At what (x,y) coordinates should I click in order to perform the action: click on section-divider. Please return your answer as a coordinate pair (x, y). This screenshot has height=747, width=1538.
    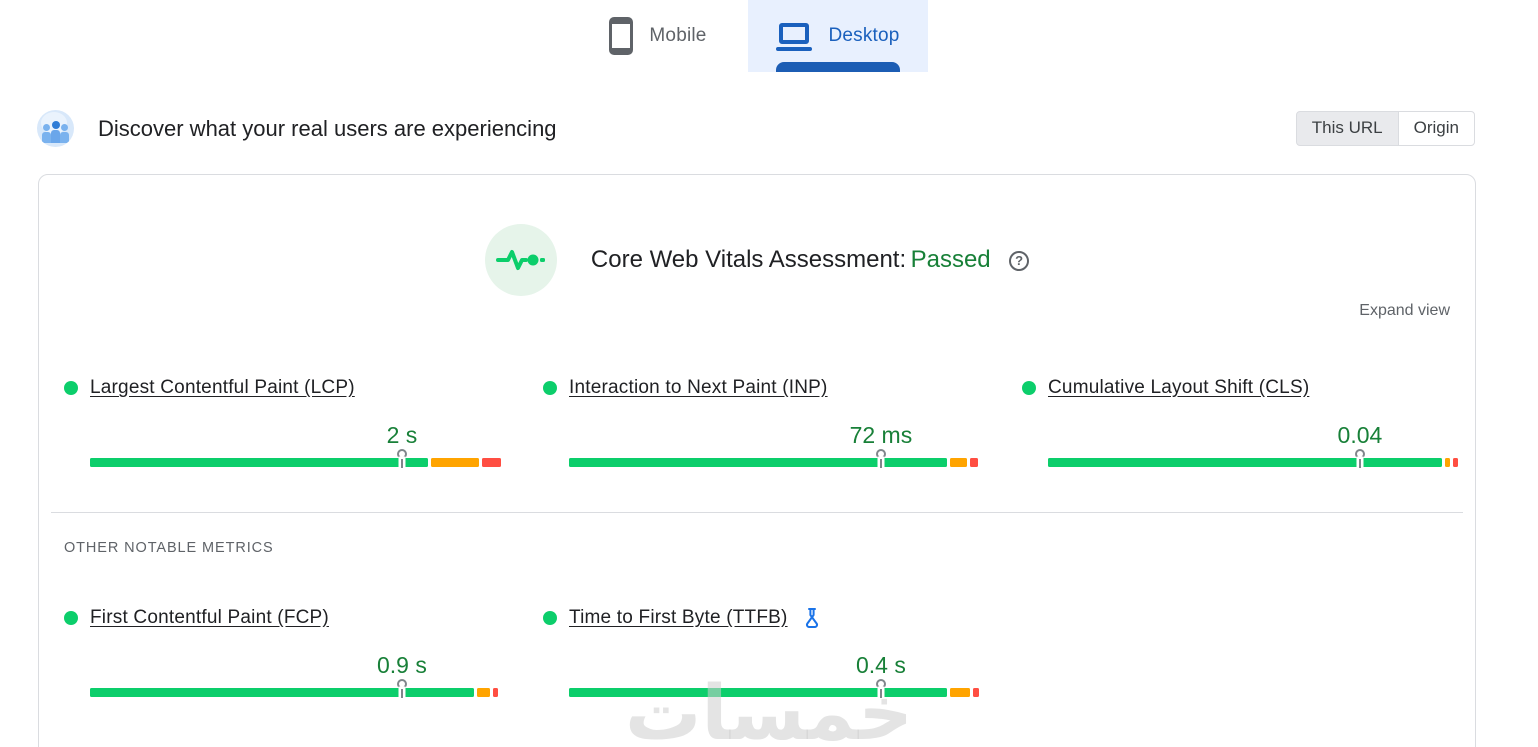
    Looking at the image, I should click on (757, 512).